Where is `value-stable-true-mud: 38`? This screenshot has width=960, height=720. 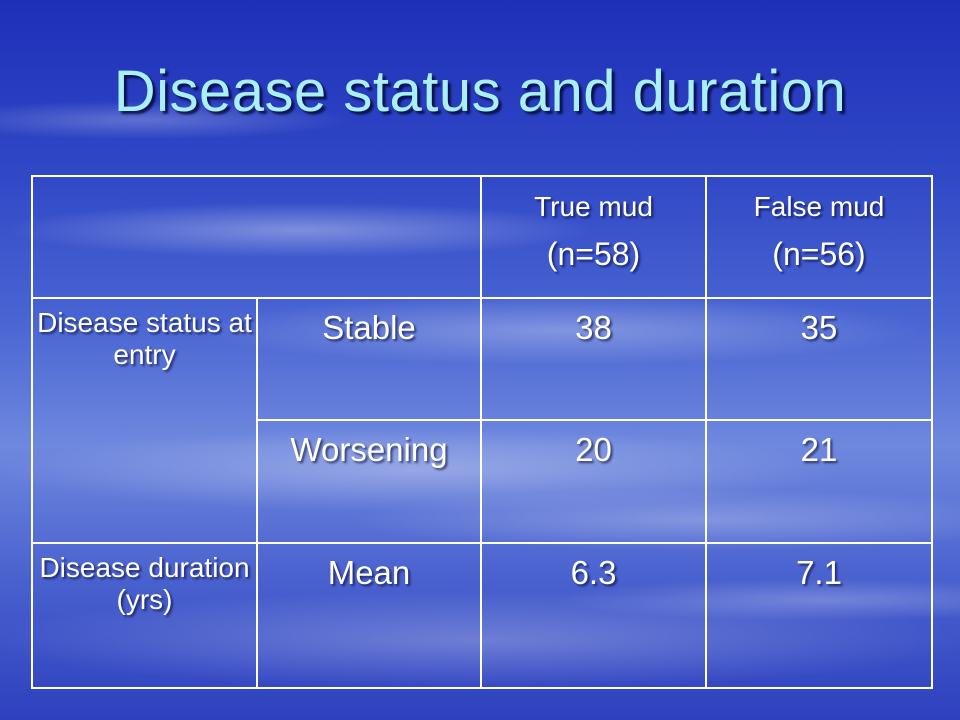 value-stable-true-mud: 38 is located at coordinates (593, 359).